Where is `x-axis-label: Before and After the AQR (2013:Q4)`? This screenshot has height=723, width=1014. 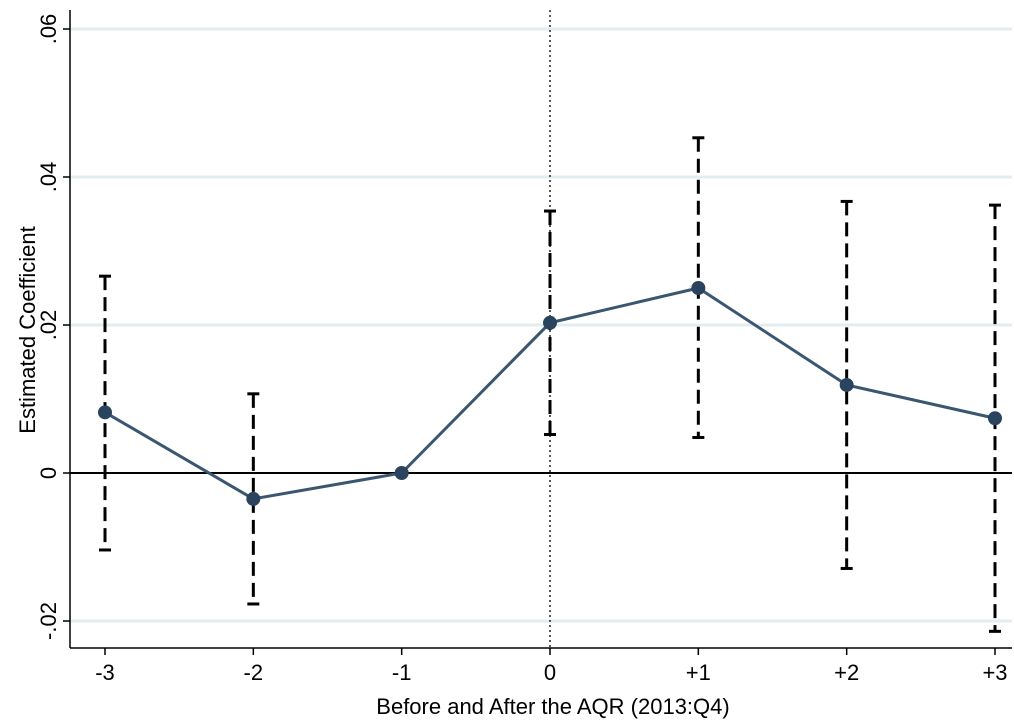 x-axis-label: Before and After the AQR (2013:Q4) is located at coordinates (552, 706).